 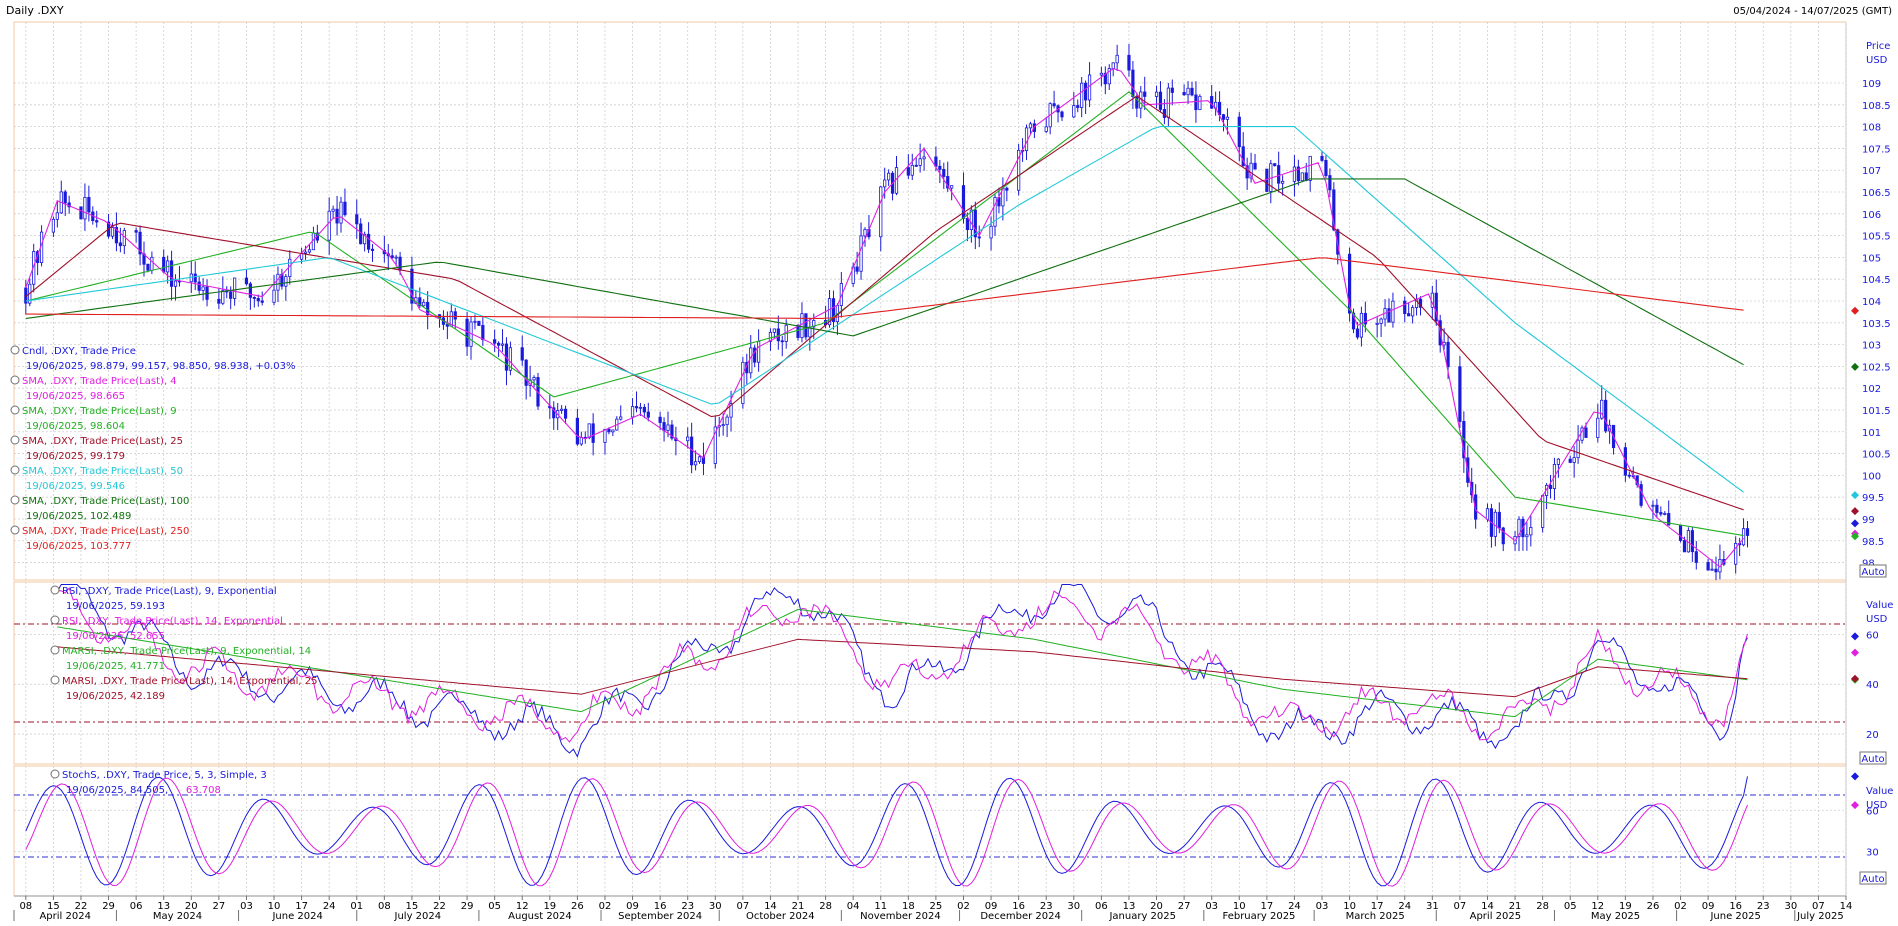 I want to click on price-tick-label: 106.5, so click(x=1876, y=193).